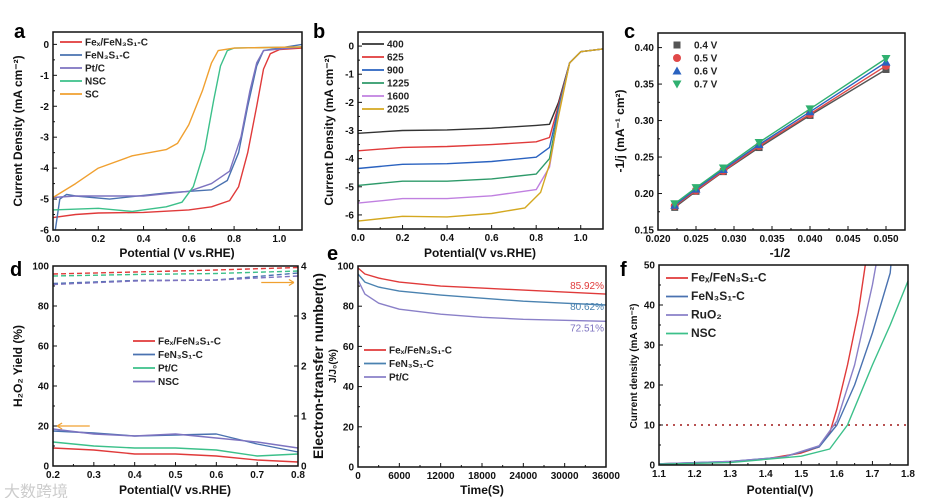  I want to click on y2-axis-label: Electron-transfer number(n), so click(318, 366).